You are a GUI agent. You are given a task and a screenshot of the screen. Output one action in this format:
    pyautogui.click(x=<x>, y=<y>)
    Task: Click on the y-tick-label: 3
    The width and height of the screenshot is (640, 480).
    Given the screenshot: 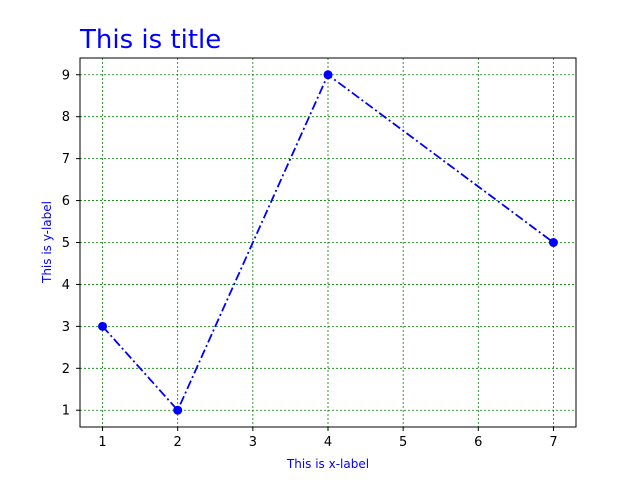 What is the action you would take?
    pyautogui.click(x=66, y=327)
    